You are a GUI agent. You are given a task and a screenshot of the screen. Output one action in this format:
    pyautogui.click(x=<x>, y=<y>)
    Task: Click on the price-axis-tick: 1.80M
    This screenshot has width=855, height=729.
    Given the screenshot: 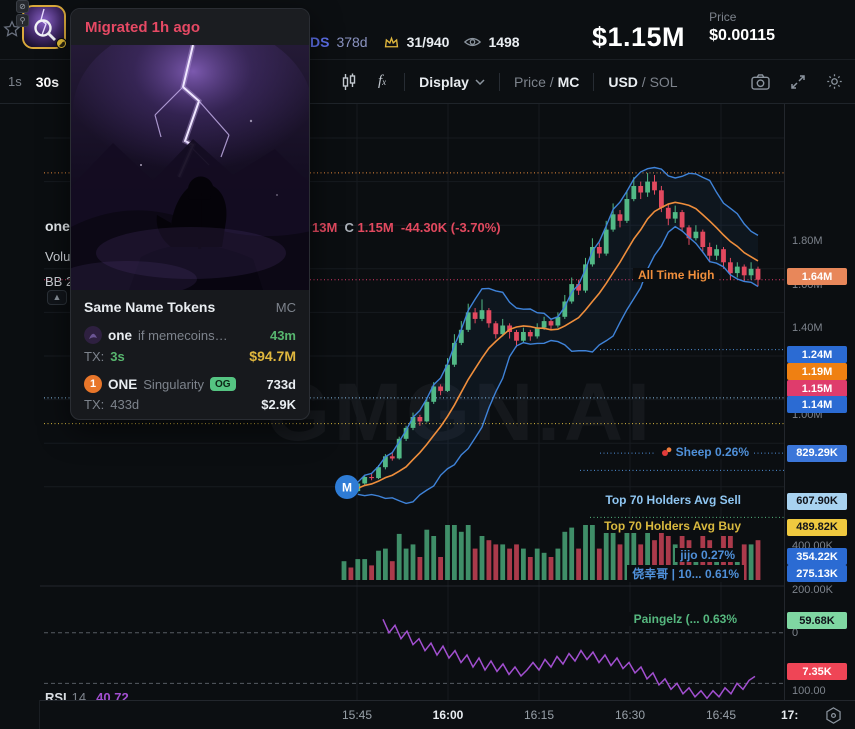 What is the action you would take?
    pyautogui.click(x=807, y=241)
    